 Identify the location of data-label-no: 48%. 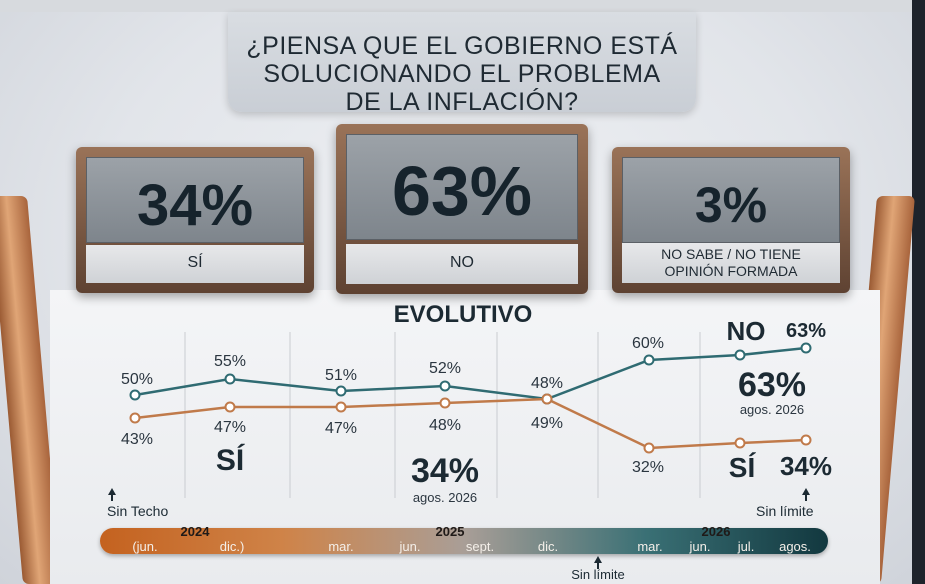
(547, 383).